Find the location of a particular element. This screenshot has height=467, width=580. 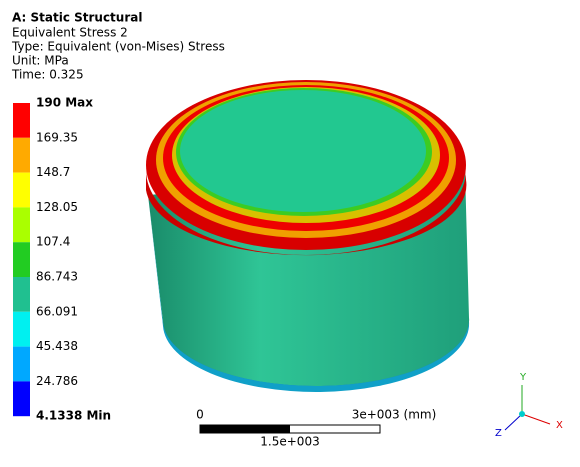

triad: Y X Z is located at coordinates (529, 405).